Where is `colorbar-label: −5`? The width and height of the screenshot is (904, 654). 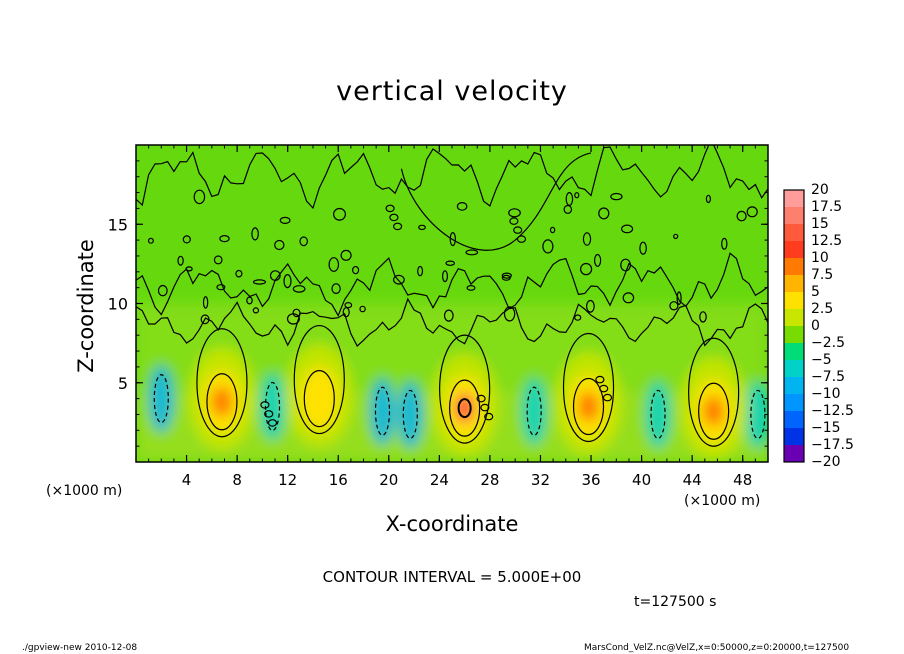
colorbar-label: −5 is located at coordinates (821, 360).